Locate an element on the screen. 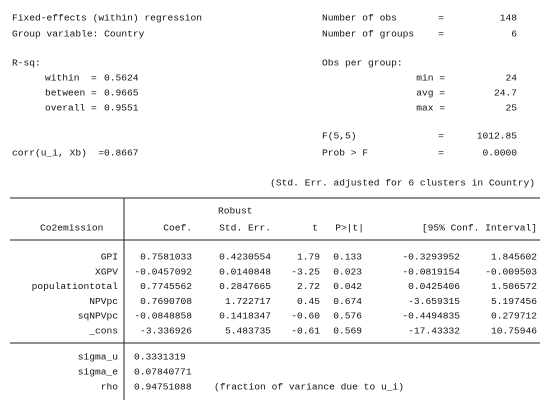 This screenshot has width=550, height=409. obs-value: 25 is located at coordinates (511, 108).